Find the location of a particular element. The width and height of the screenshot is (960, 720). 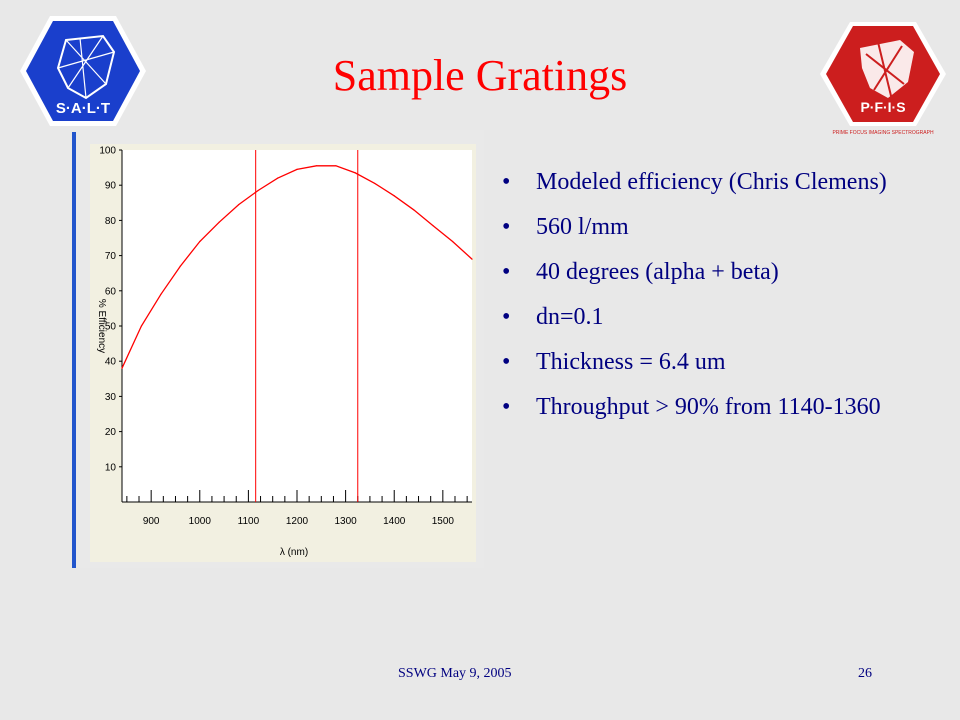

bullet-item: • Modeled efficiency (Chris Clemens) is located at coordinates (712, 182).